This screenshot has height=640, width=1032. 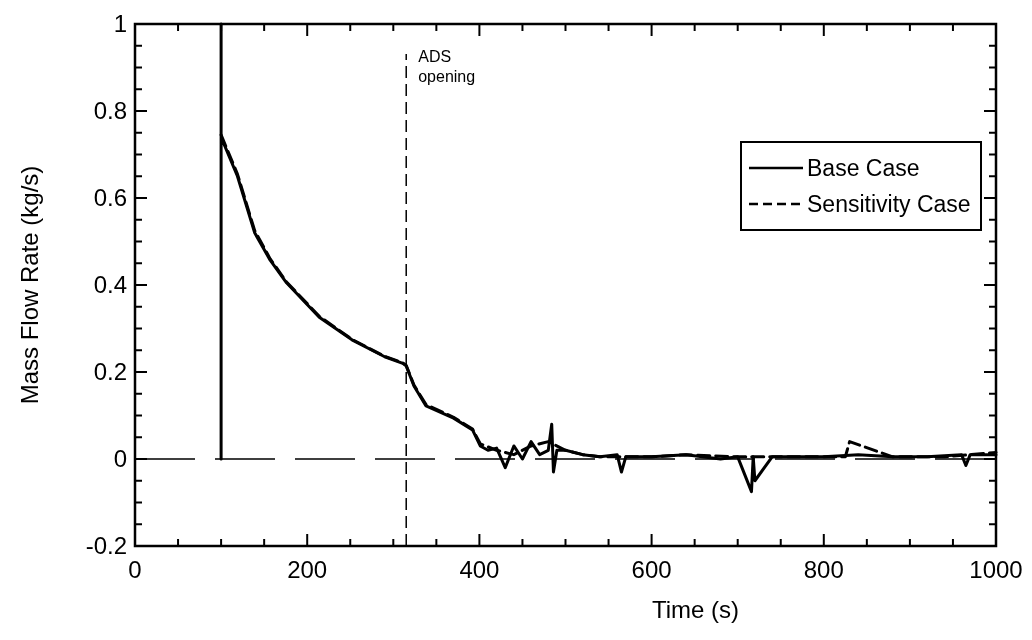 What do you see at coordinates (110, 371) in the screenshot?
I see `y-tick-label: 0.2` at bounding box center [110, 371].